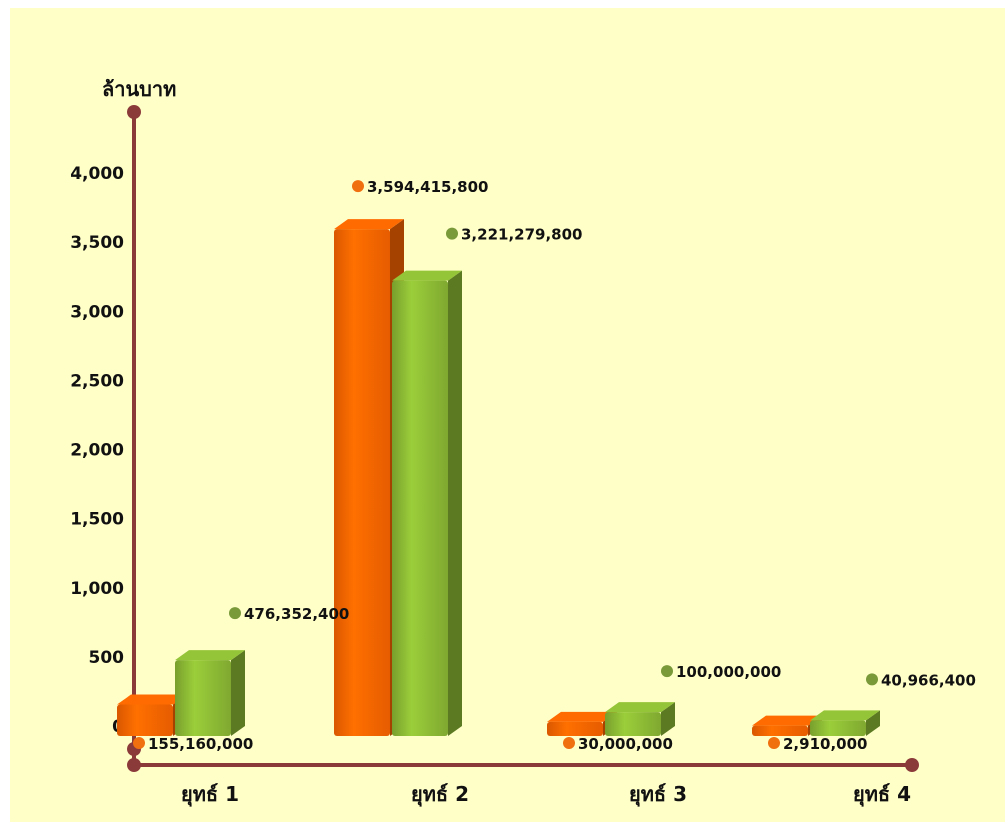  What do you see at coordinates (728, 672) in the screenshot?
I see `data-label: 100,000,000` at bounding box center [728, 672].